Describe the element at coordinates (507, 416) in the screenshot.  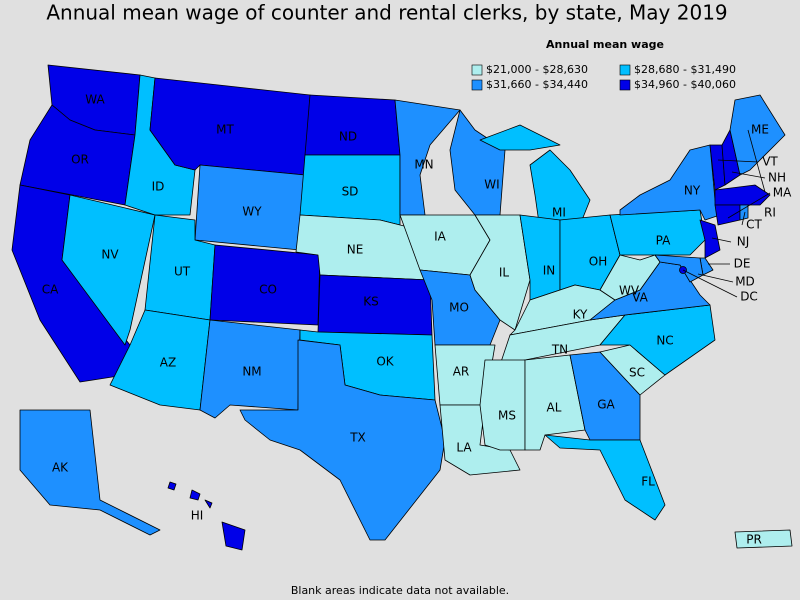
I see `state-label: MS` at that location.